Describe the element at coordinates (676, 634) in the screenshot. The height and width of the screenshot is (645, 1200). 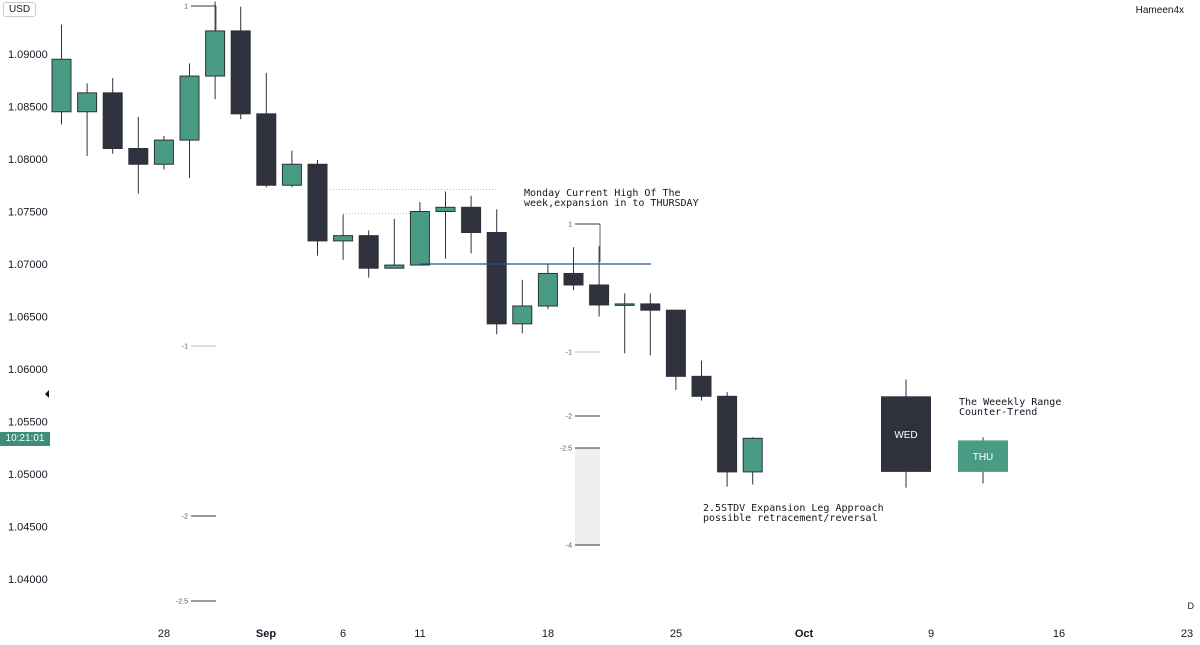
I see `x-tick-label: 25` at that location.